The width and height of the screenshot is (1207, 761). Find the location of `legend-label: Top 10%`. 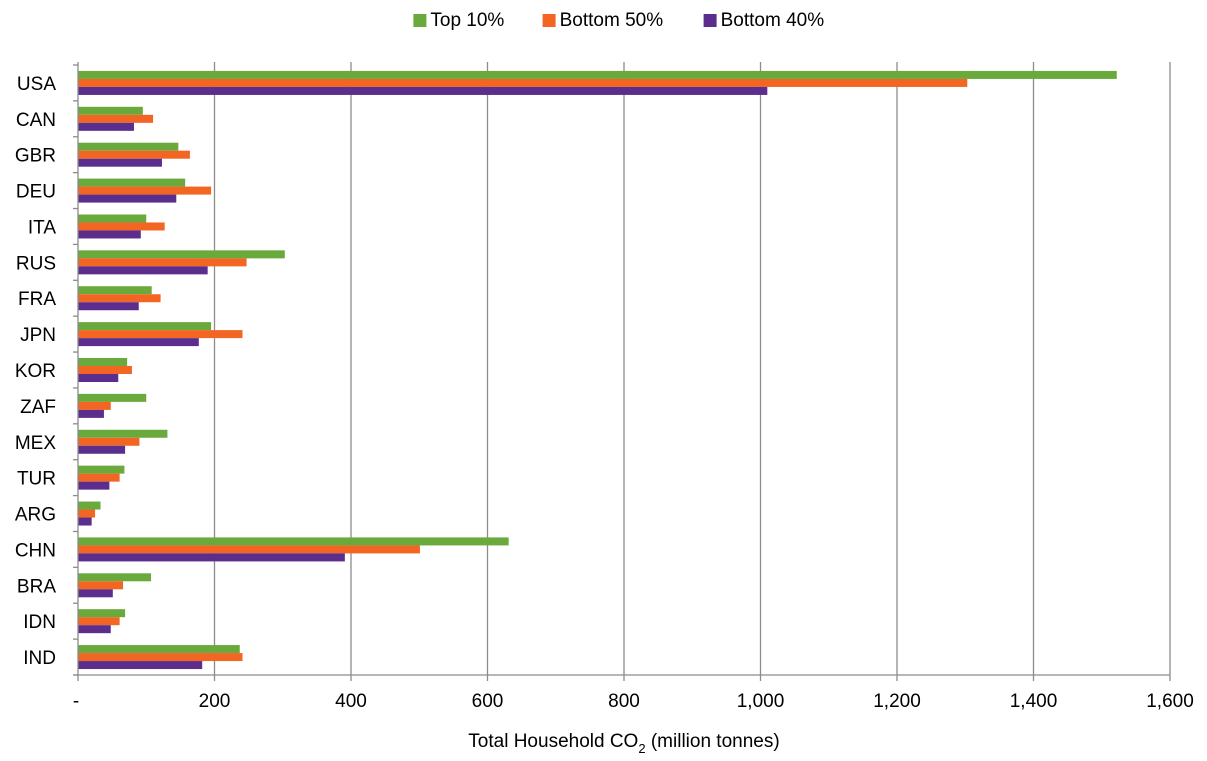

legend-label: Top 10% is located at coordinates (467, 20).